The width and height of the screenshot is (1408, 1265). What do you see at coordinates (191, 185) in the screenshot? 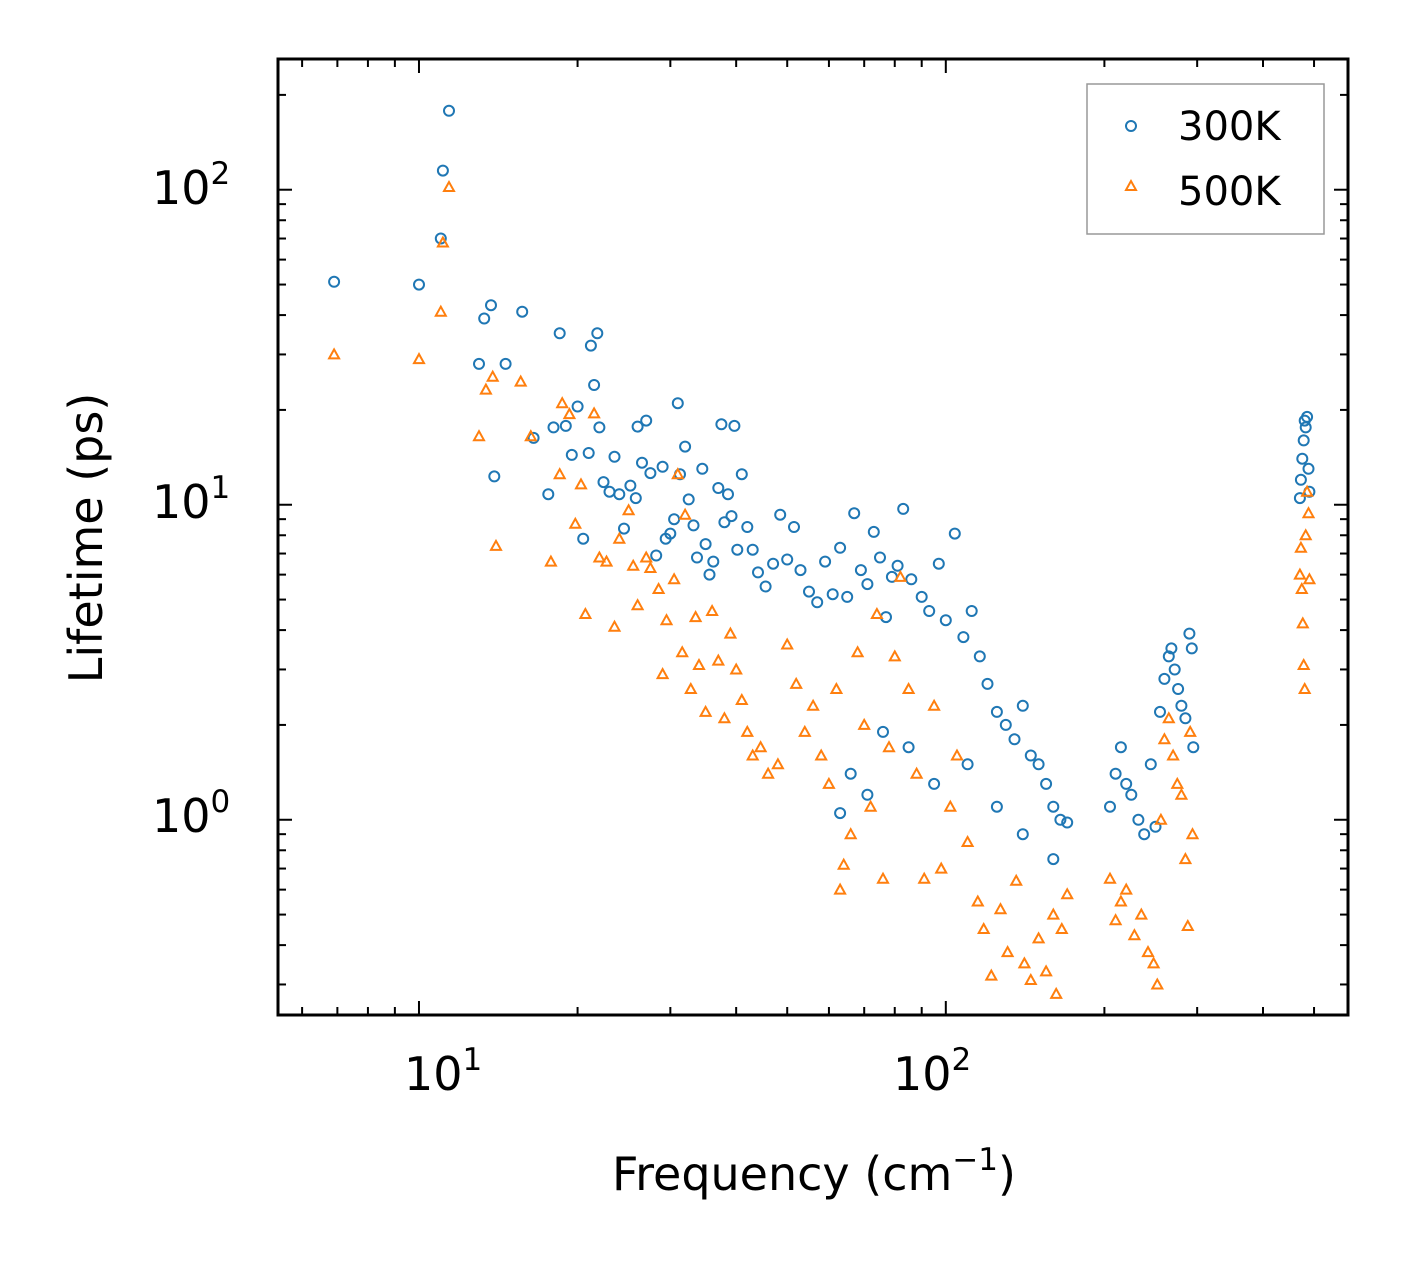
I see `y-tick-label-100: 102` at bounding box center [191, 185].